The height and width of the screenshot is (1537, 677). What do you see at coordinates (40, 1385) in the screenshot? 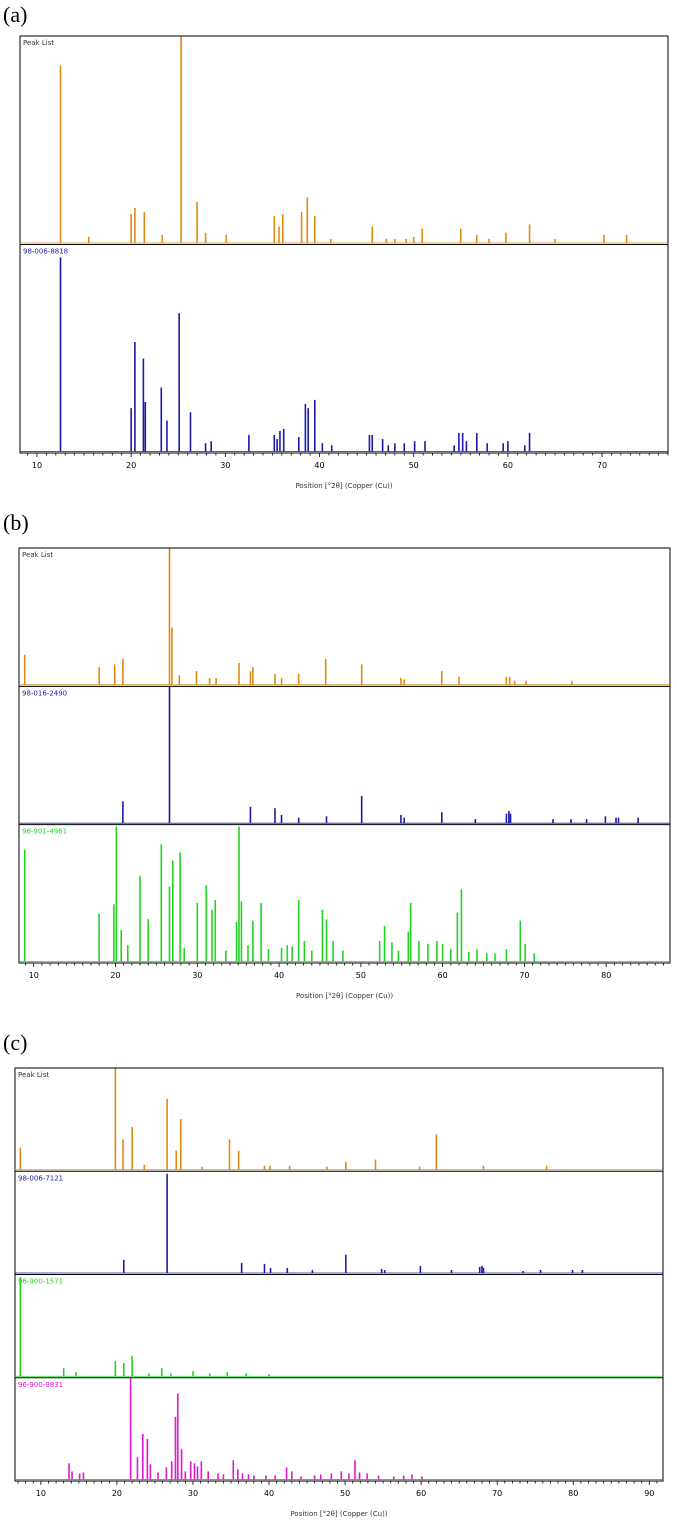
I see `subplot-label: 96-900-9831` at bounding box center [40, 1385].